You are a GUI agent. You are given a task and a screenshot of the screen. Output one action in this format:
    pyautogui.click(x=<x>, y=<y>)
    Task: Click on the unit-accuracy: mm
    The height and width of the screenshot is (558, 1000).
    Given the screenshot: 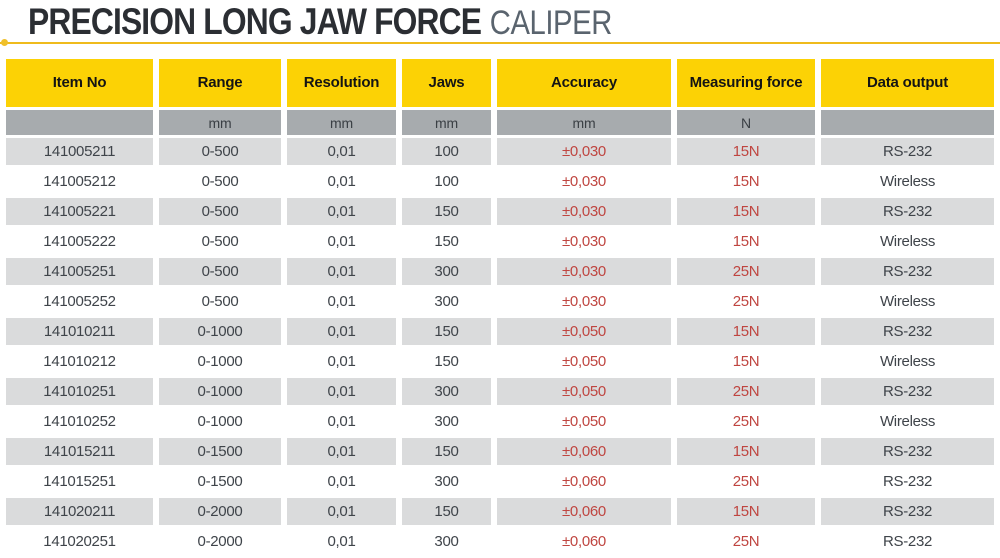 What is the action you would take?
    pyautogui.click(x=584, y=122)
    